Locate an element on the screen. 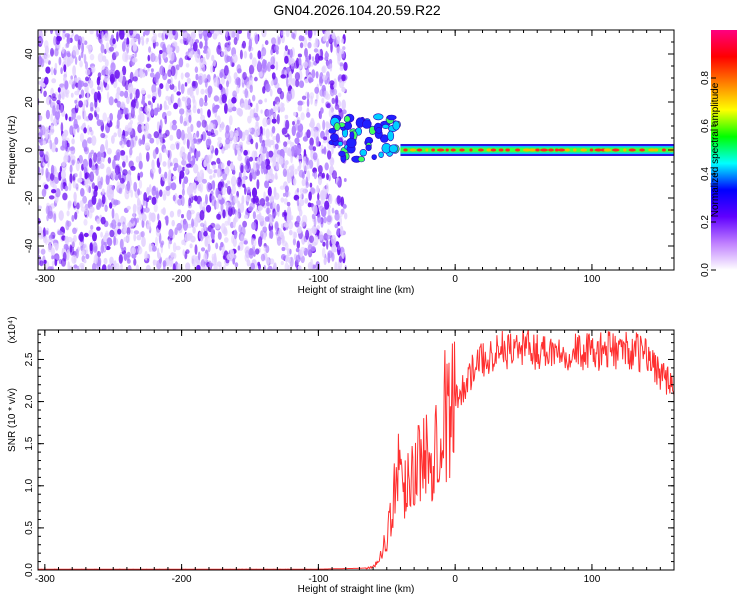  snr-xlabel: Height of straight line (km) is located at coordinates (356, 589).